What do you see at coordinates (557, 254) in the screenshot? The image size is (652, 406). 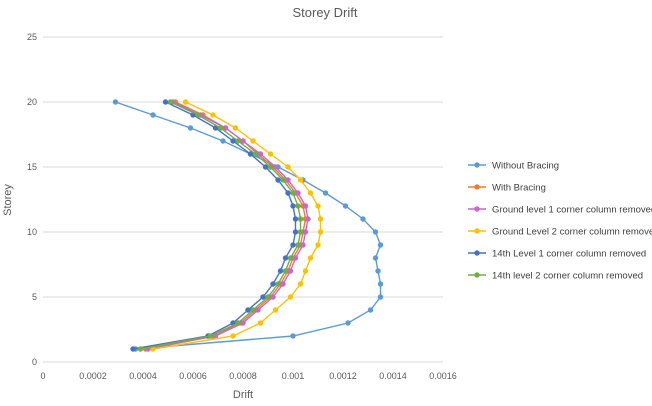 I see `legend-item: 14th Level 1 corner column removed` at bounding box center [557, 254].